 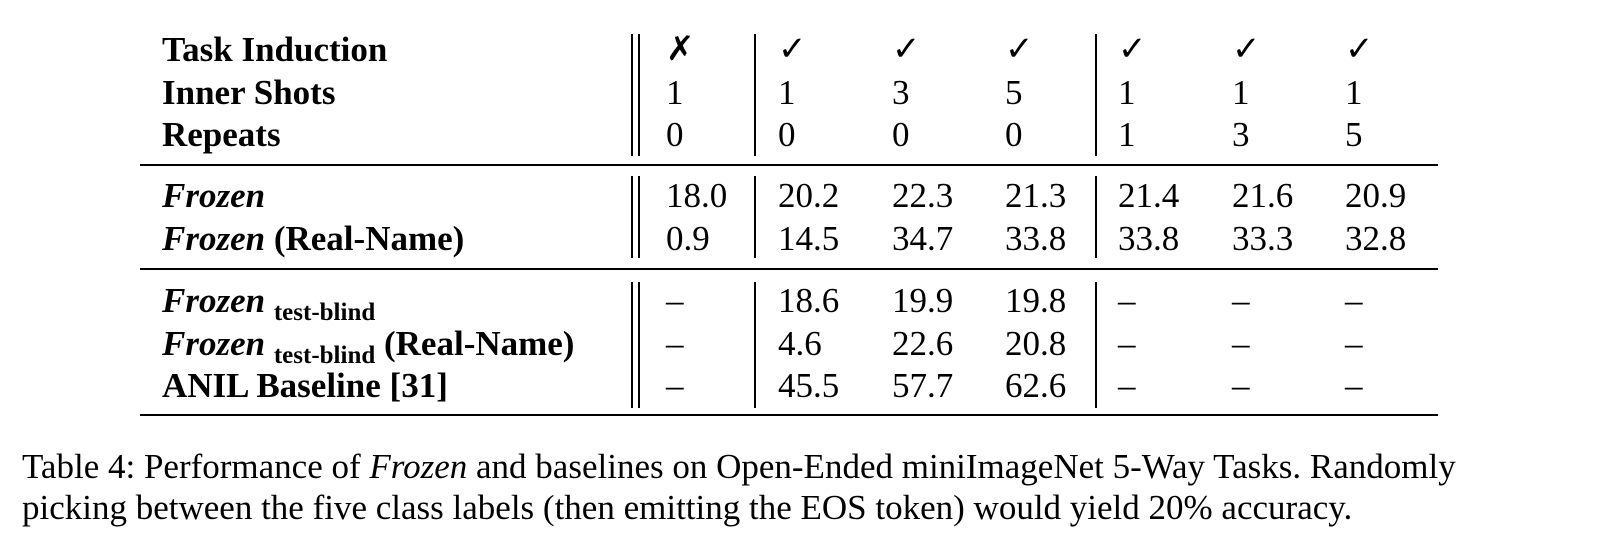 What do you see at coordinates (1036, 195) in the screenshot?
I see `value-cell: 21.3` at bounding box center [1036, 195].